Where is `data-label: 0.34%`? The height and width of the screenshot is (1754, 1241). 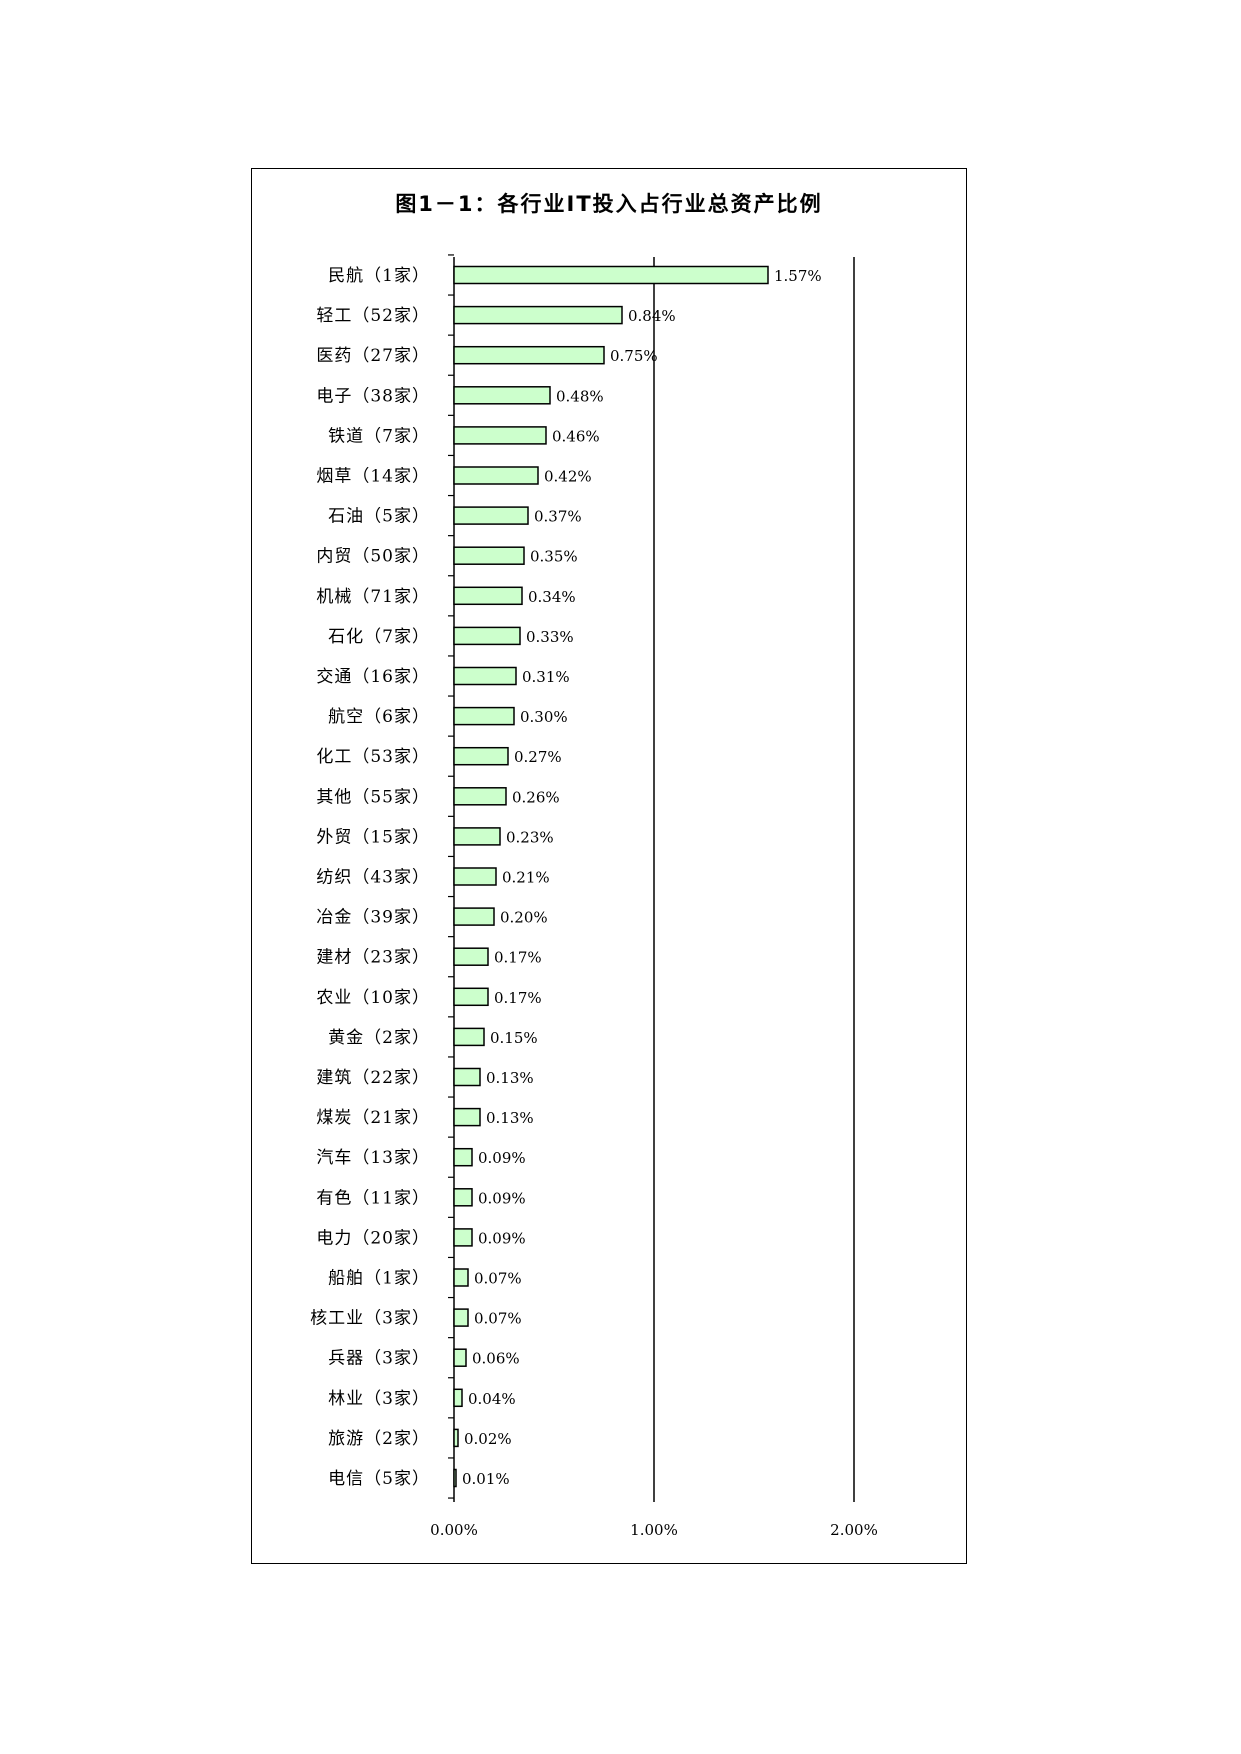
data-label: 0.34% is located at coordinates (552, 597).